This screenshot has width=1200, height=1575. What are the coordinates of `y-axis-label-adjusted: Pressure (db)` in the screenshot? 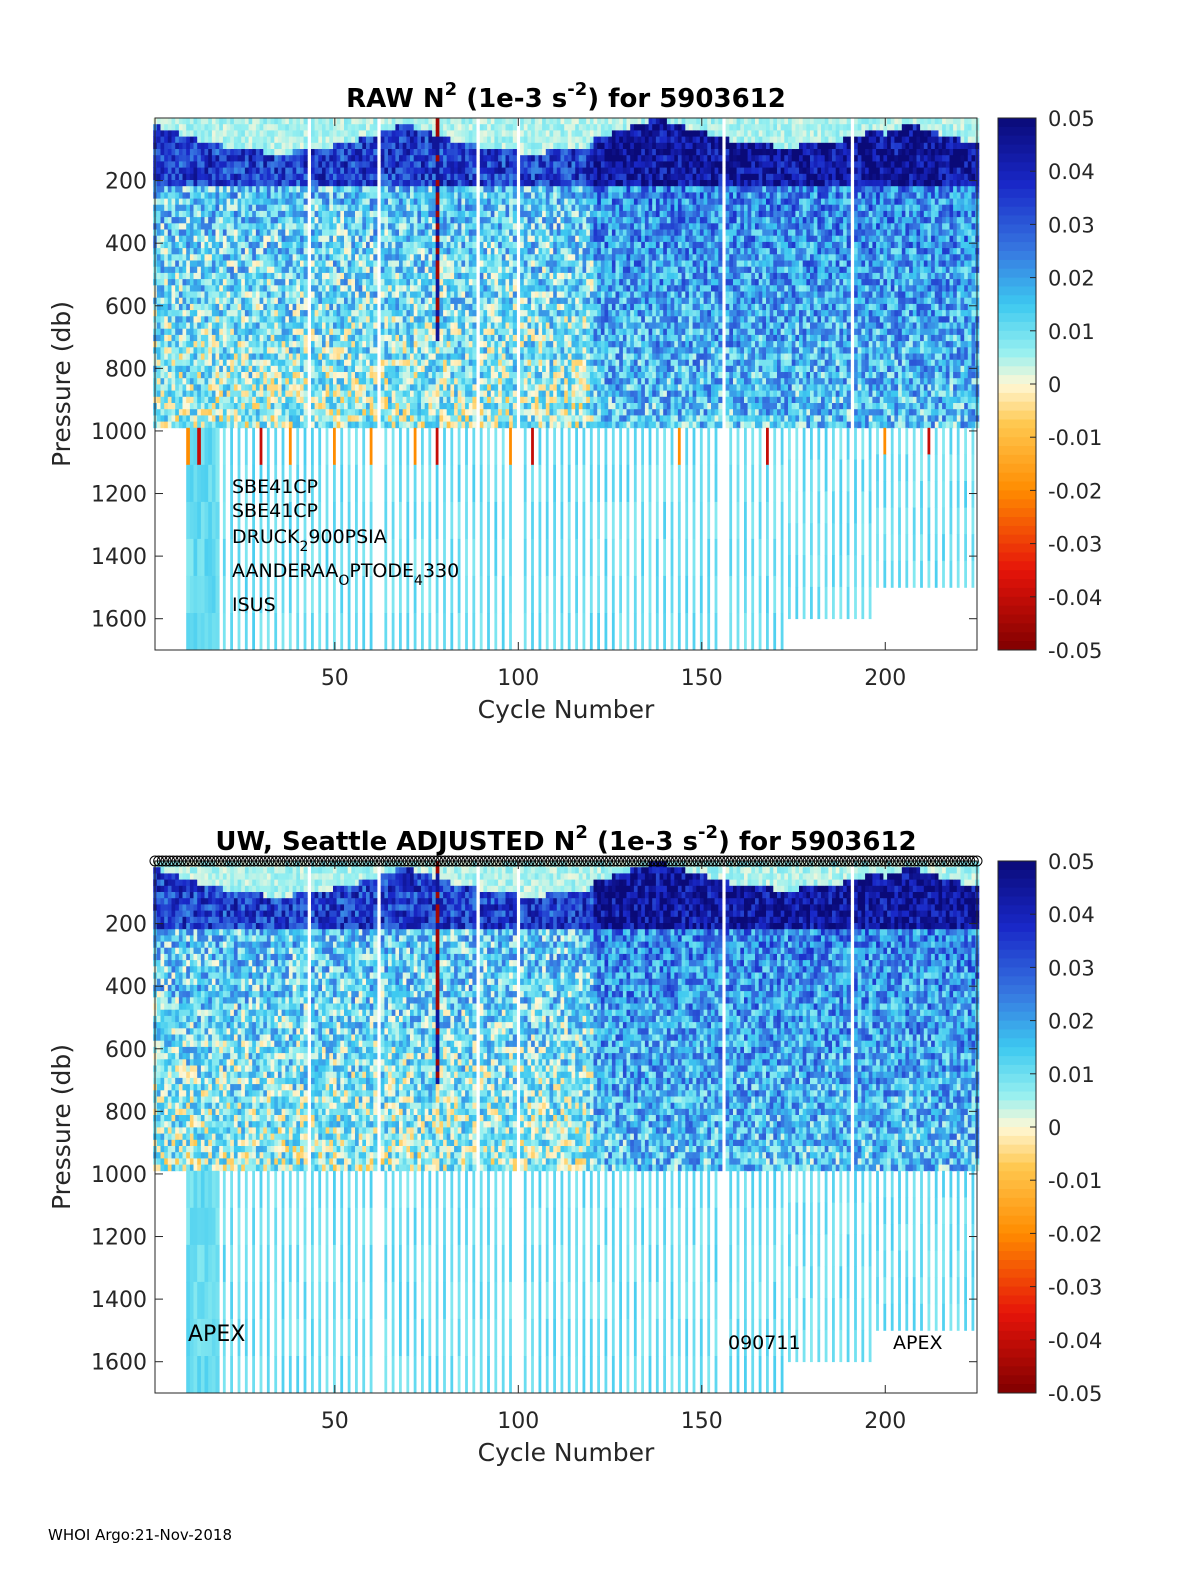 It's located at (61, 1127).